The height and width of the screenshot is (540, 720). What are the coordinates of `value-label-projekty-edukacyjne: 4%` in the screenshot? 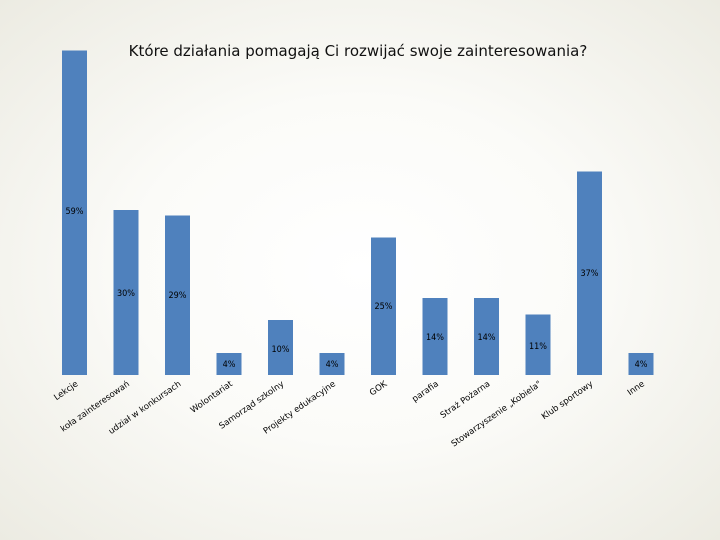 It's located at (332, 365).